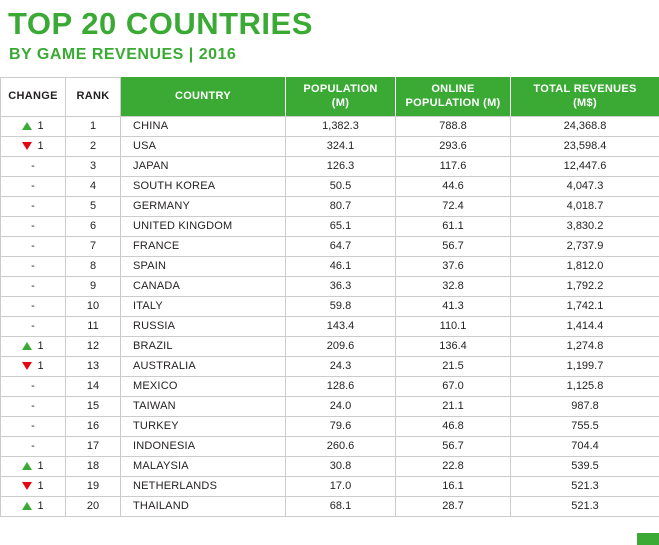  What do you see at coordinates (453, 166) in the screenshot?
I see `online-population-cell: 117.6` at bounding box center [453, 166].